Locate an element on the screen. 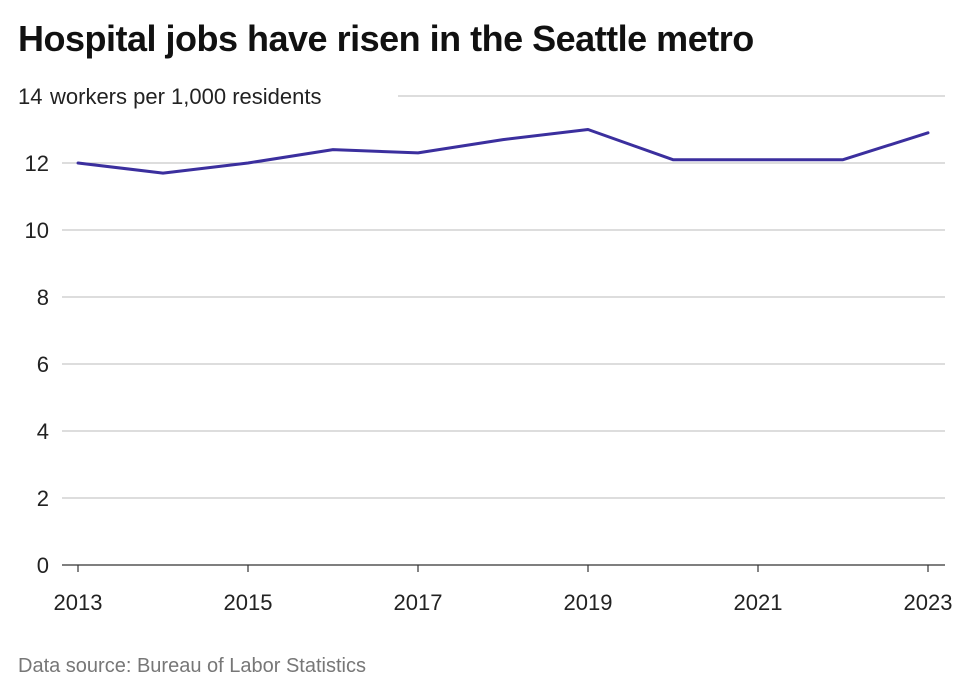  x-axis: 2013 2015 2017 2019 2021 2023 is located at coordinates (503, 590).